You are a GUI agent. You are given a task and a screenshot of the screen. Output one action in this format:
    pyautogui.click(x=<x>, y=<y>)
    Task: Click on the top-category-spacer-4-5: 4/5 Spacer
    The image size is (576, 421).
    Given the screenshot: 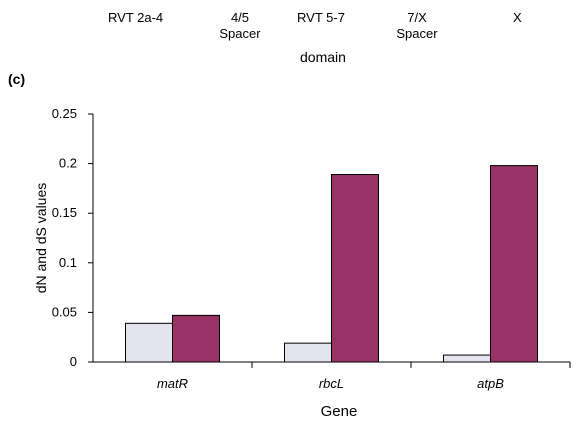 What is the action you would take?
    pyautogui.click(x=240, y=26)
    